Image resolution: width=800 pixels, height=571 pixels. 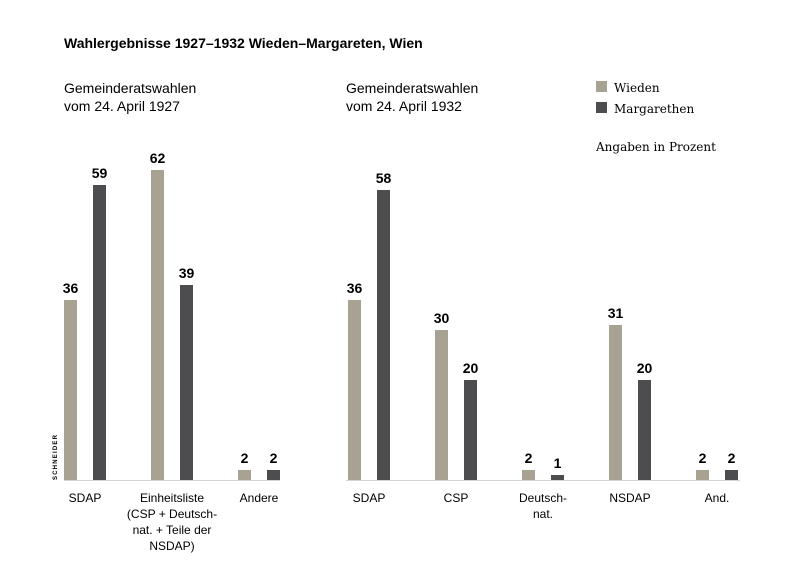 What do you see at coordinates (383, 335) in the screenshot?
I see `bar-1-sdap-margarethen` at bounding box center [383, 335].